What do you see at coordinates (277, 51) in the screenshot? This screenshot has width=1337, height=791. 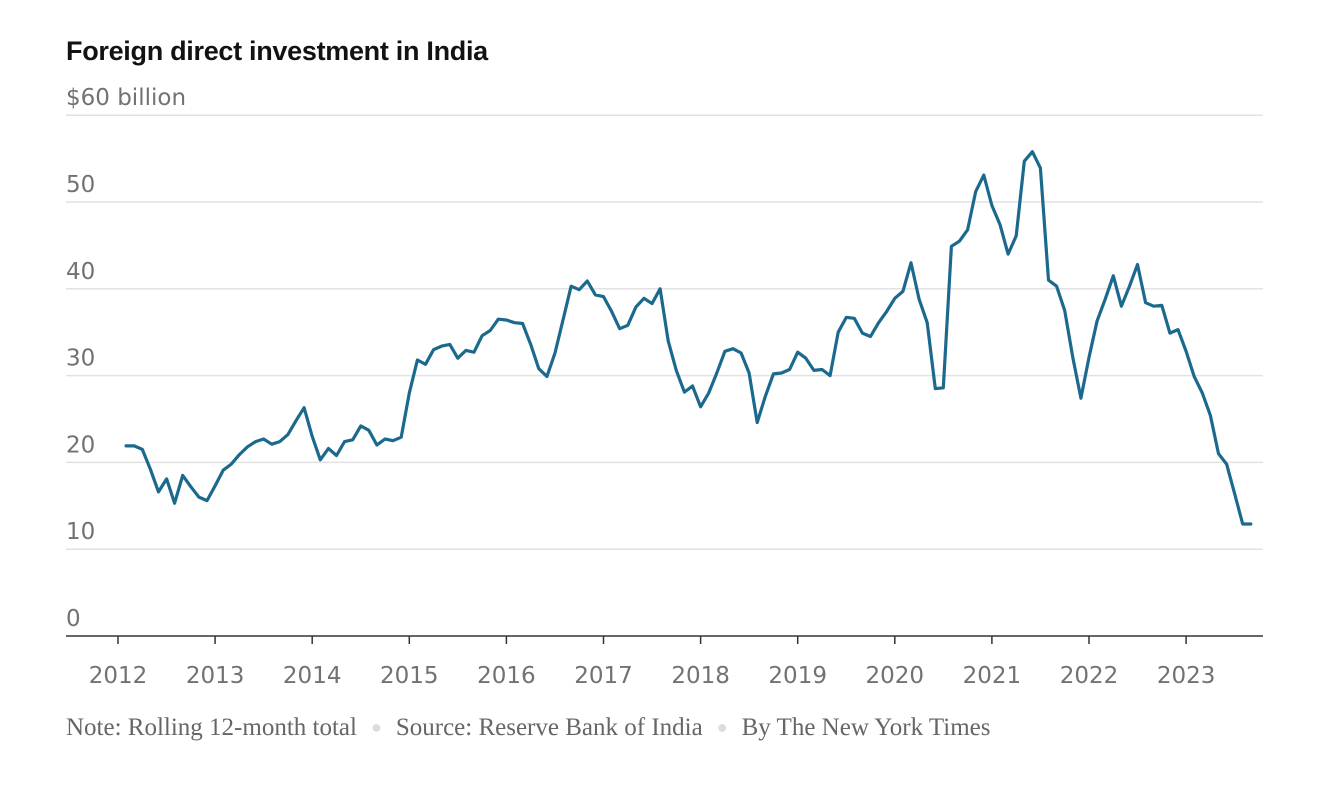 I see `chart-title: Foreign direct investment in India` at bounding box center [277, 51].